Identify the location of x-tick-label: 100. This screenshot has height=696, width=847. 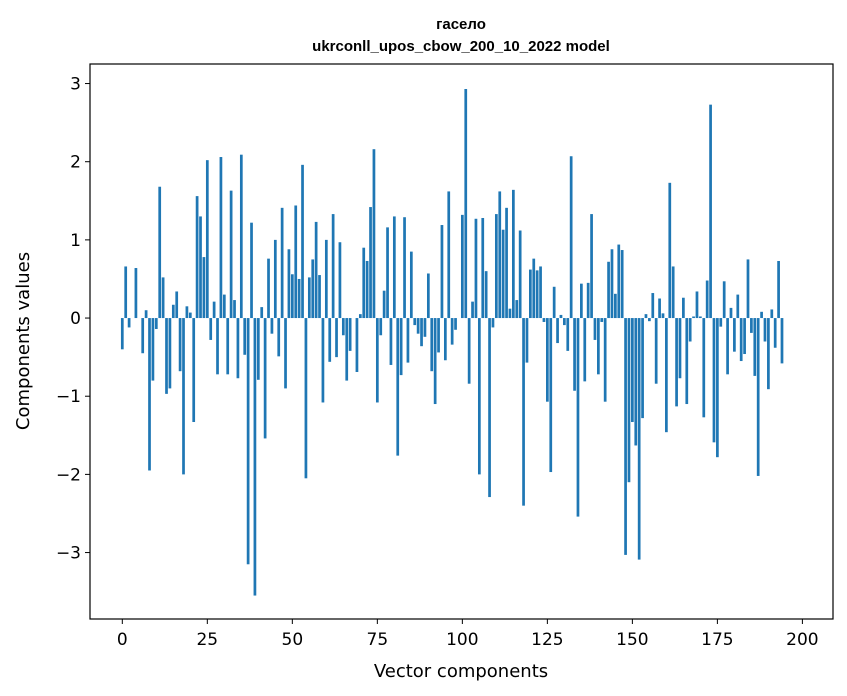
(462, 640).